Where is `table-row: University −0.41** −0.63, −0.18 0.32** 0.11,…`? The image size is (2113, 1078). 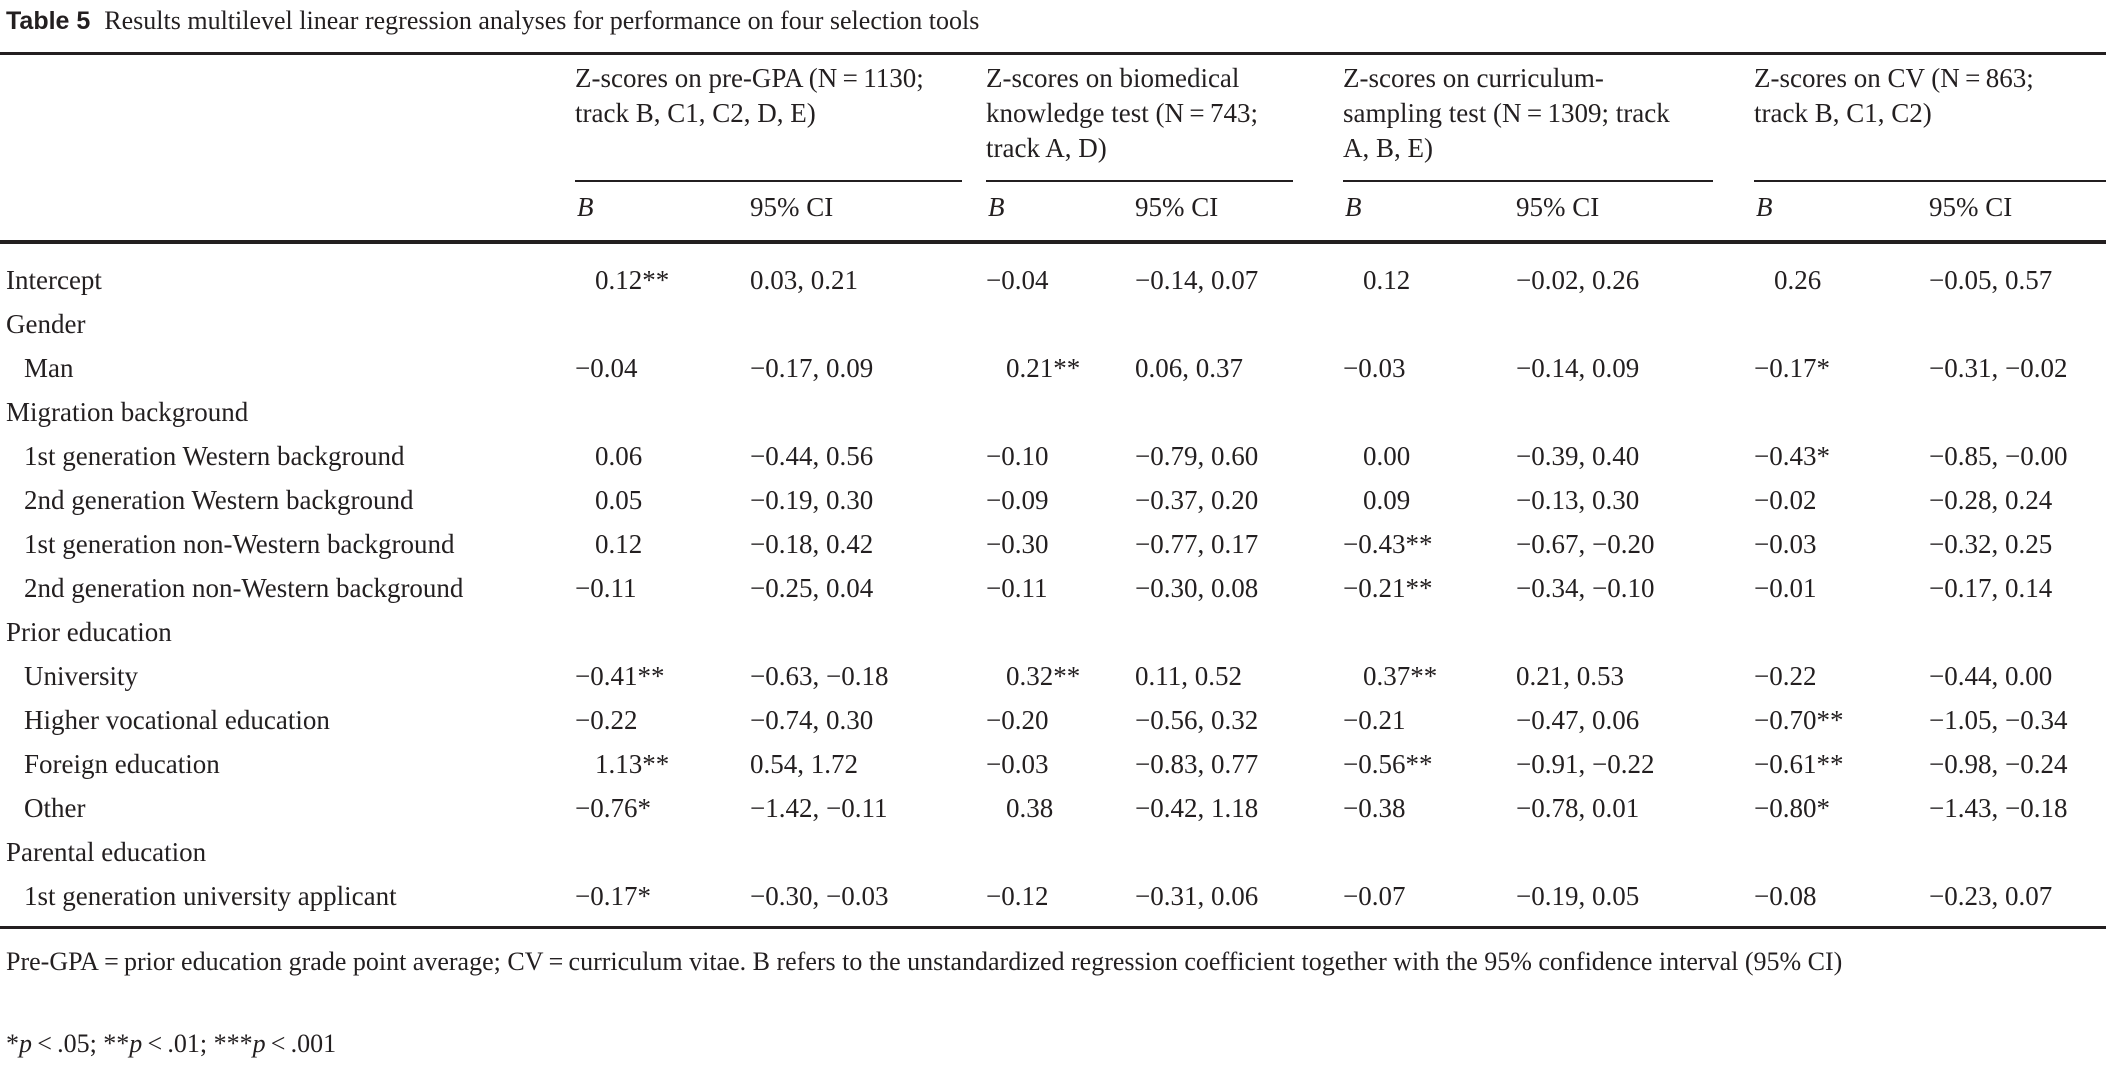 table-row: University −0.41** −0.63, −0.18 0.32** 0.11,… is located at coordinates (1053, 676).